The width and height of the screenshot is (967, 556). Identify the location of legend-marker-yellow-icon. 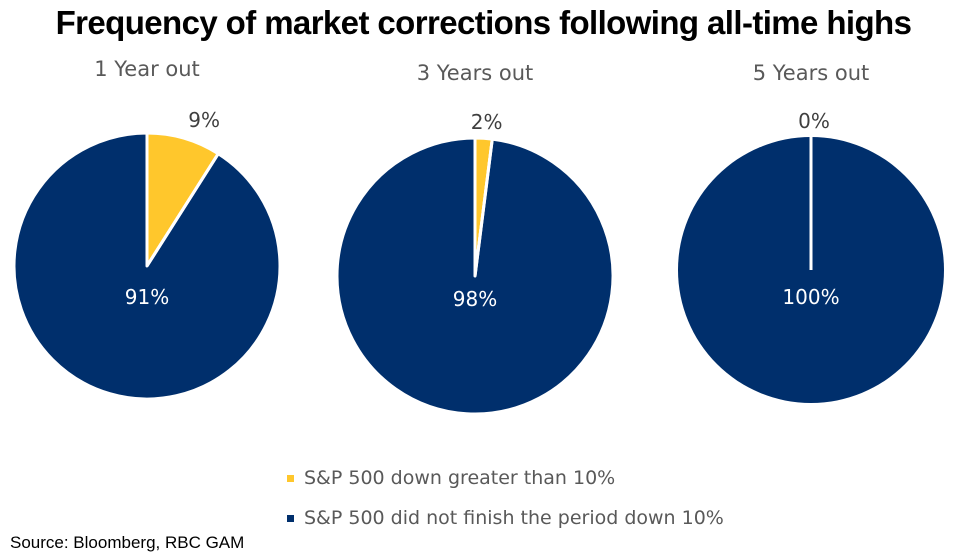
(290, 478).